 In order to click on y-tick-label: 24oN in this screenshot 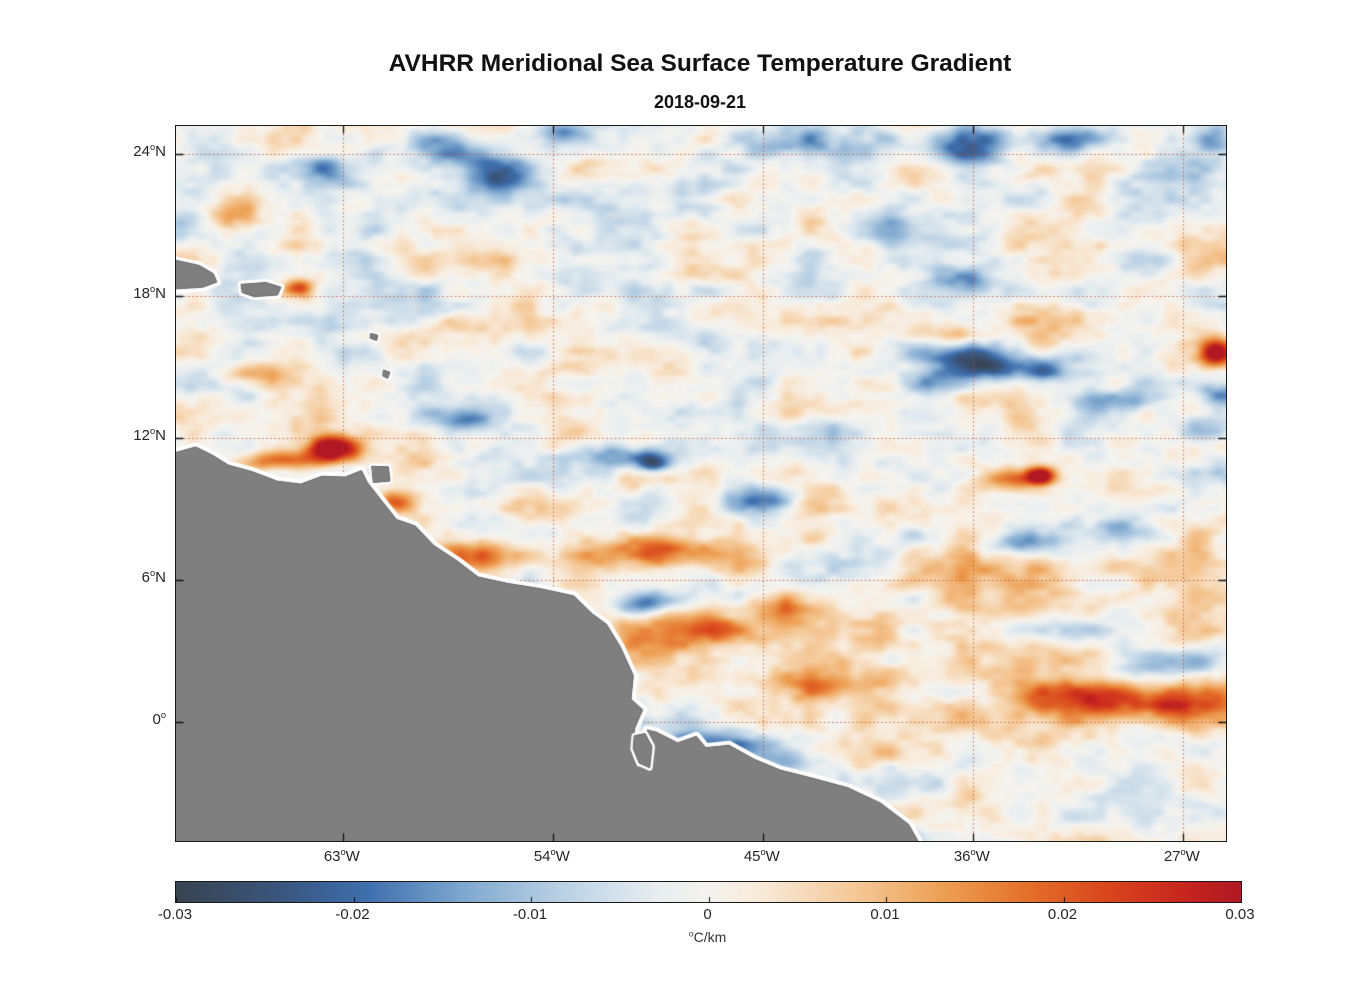, I will do `click(149, 151)`.